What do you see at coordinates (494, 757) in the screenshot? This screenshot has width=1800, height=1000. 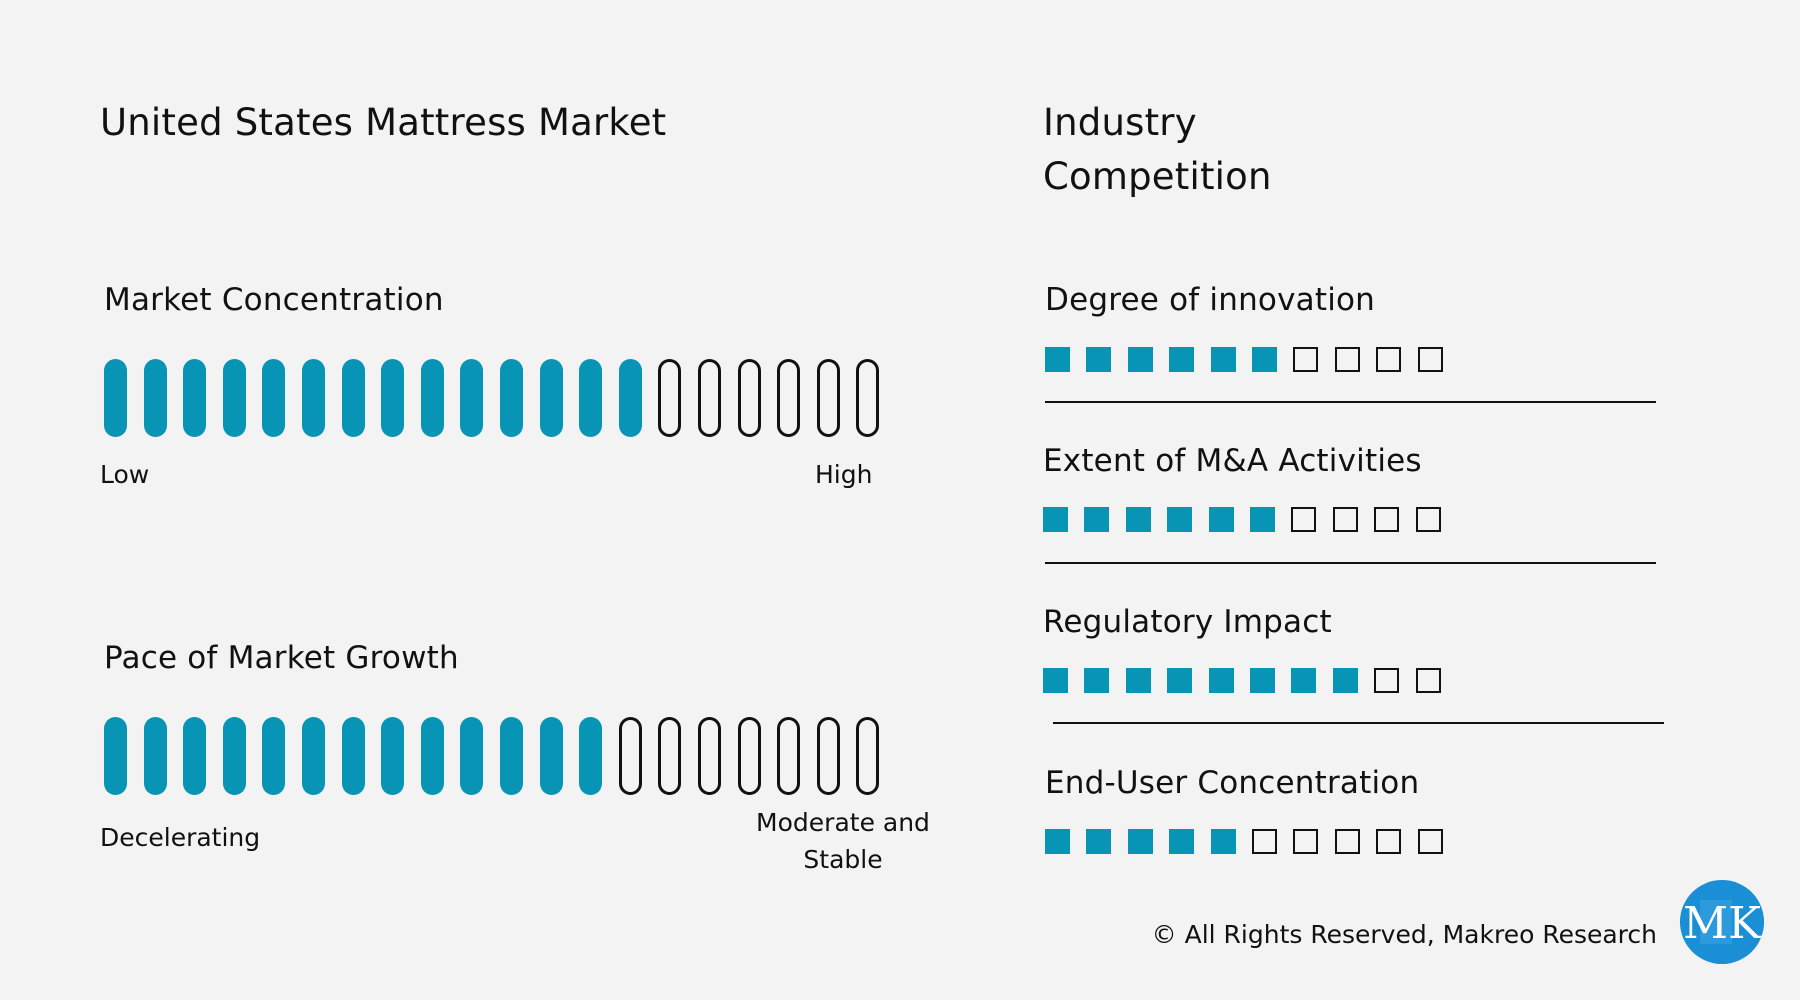 I see `pace-of-growth-meter` at bounding box center [494, 757].